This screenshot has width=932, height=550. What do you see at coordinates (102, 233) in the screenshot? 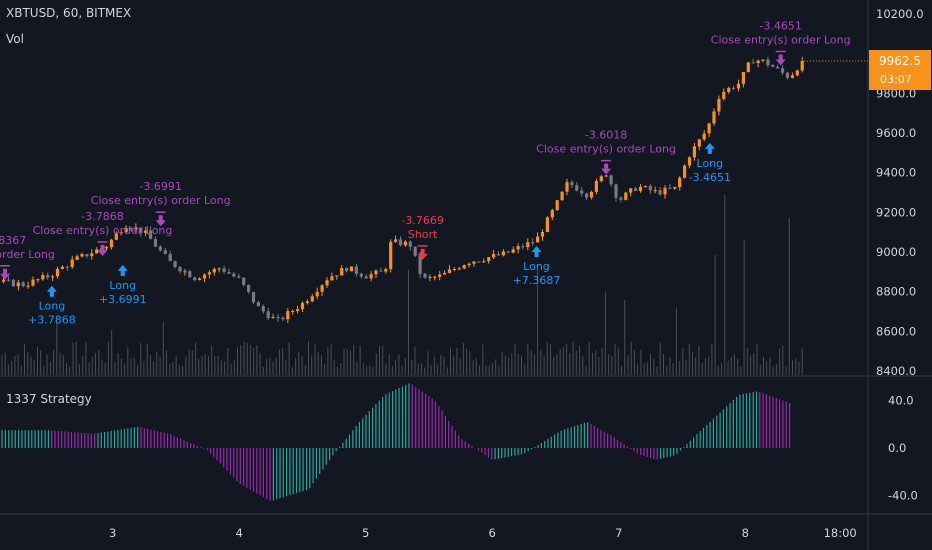
I see `signal-exit: Close entry(s) order Long-3.7868` at bounding box center [102, 233].